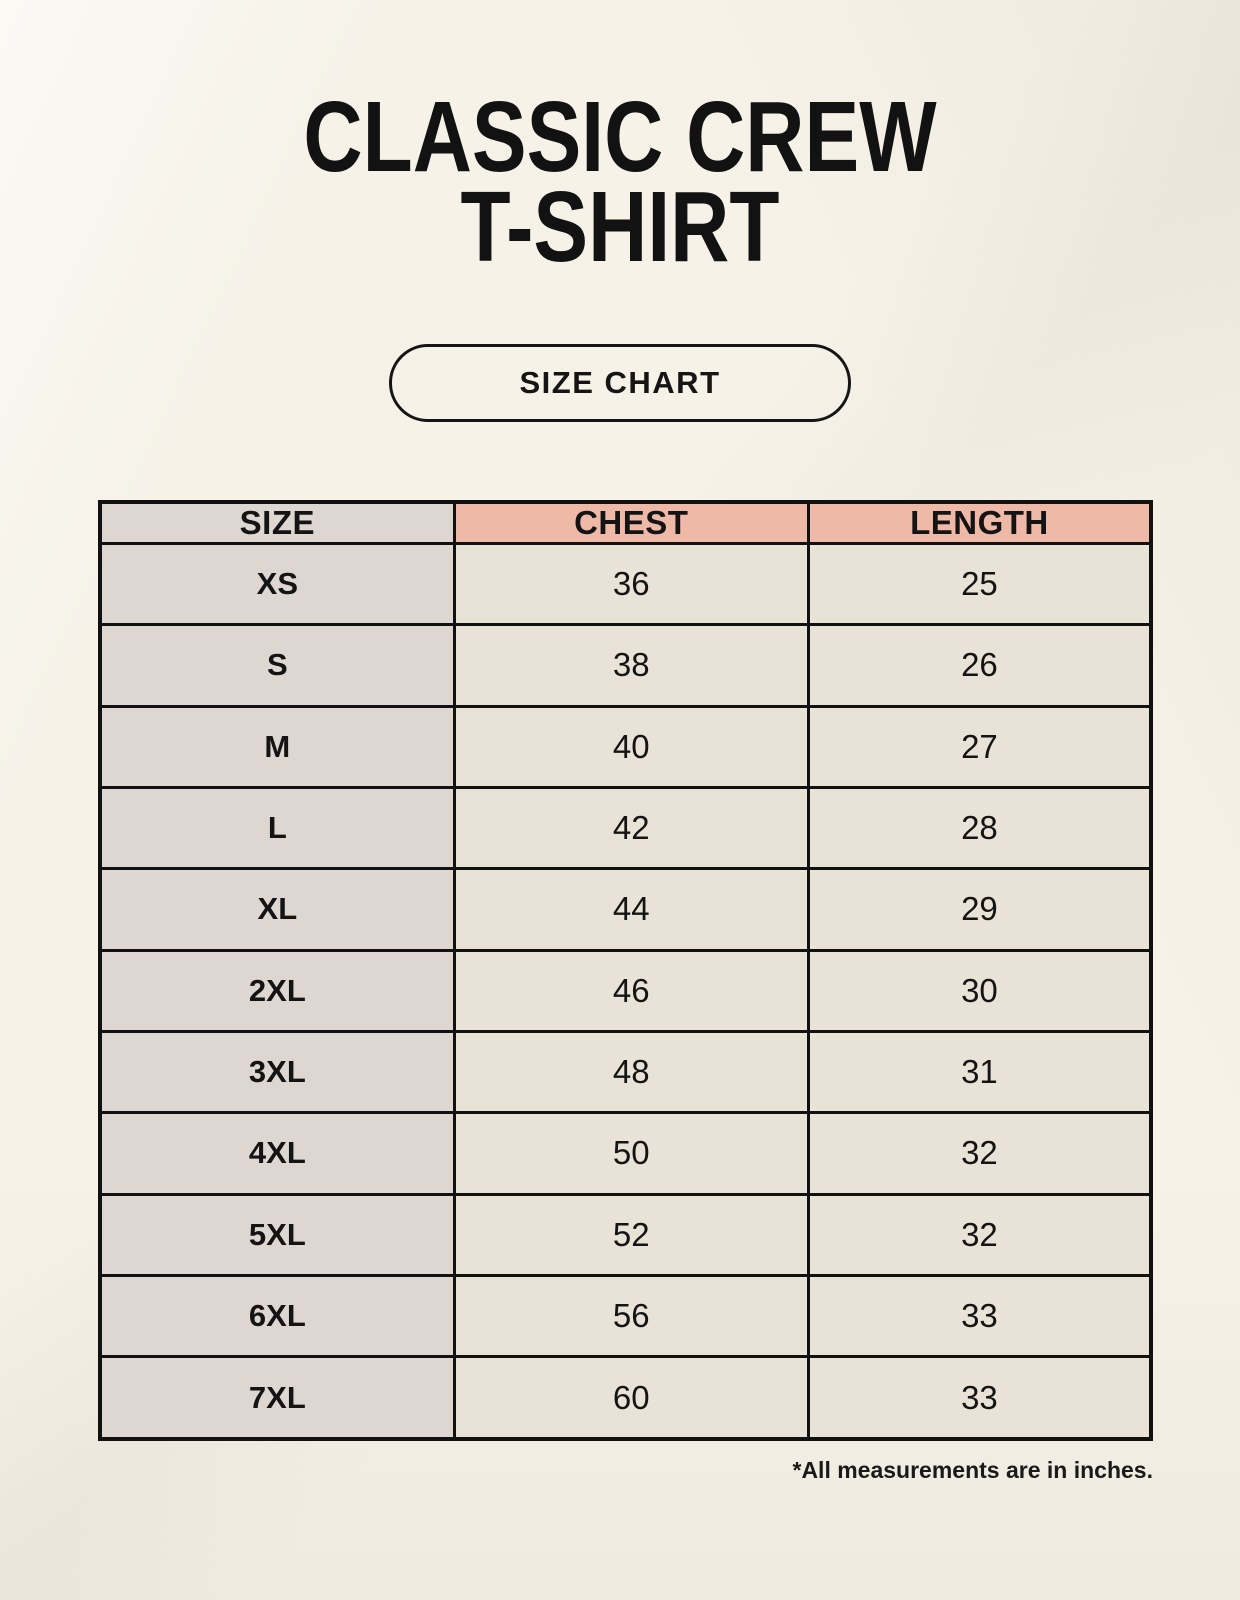 The image size is (1240, 1600). I want to click on size-label: 6XL, so click(277, 1316).